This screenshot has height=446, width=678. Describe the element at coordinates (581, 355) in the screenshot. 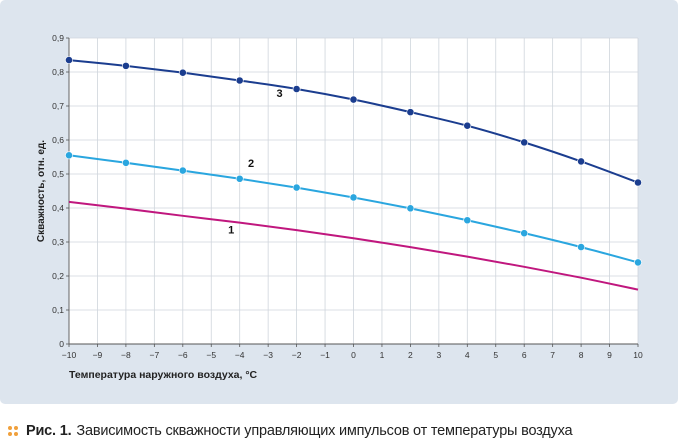

I see `x-tick-label: 8` at that location.